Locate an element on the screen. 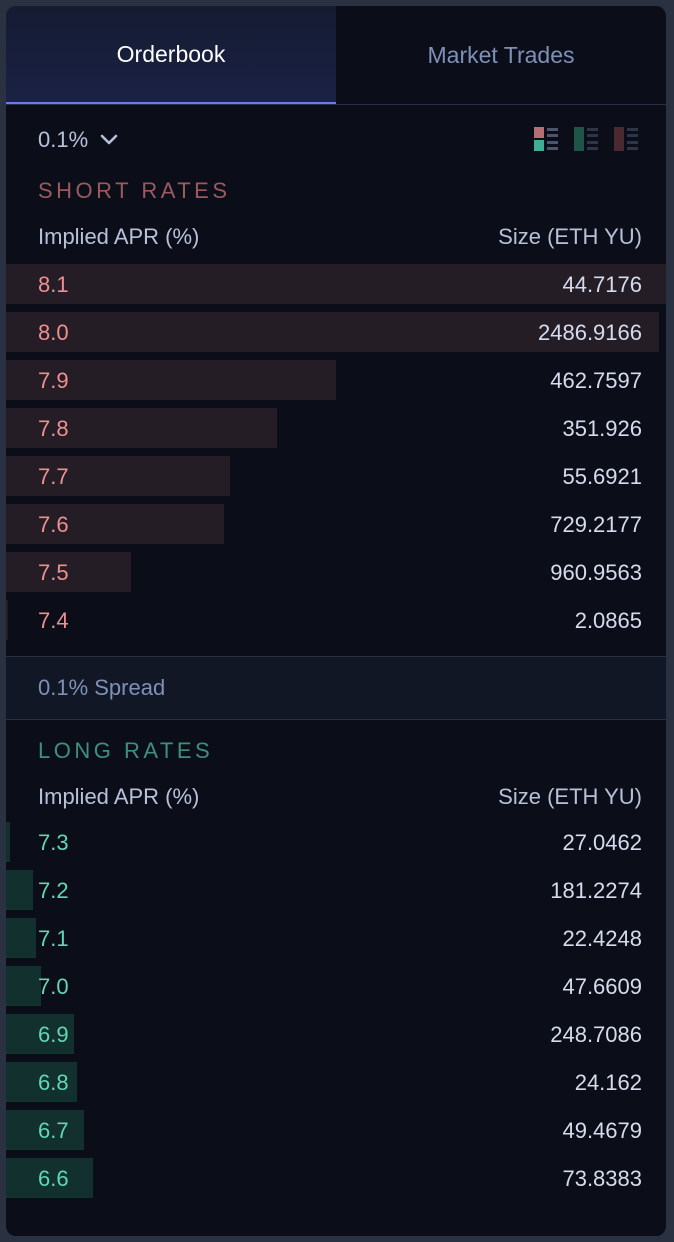  short-rate: 7.6 is located at coordinates (53, 524).